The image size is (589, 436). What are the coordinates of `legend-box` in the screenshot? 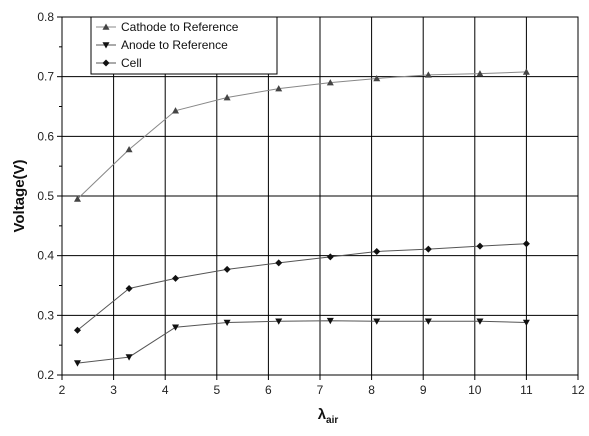 It's located at (184, 45).